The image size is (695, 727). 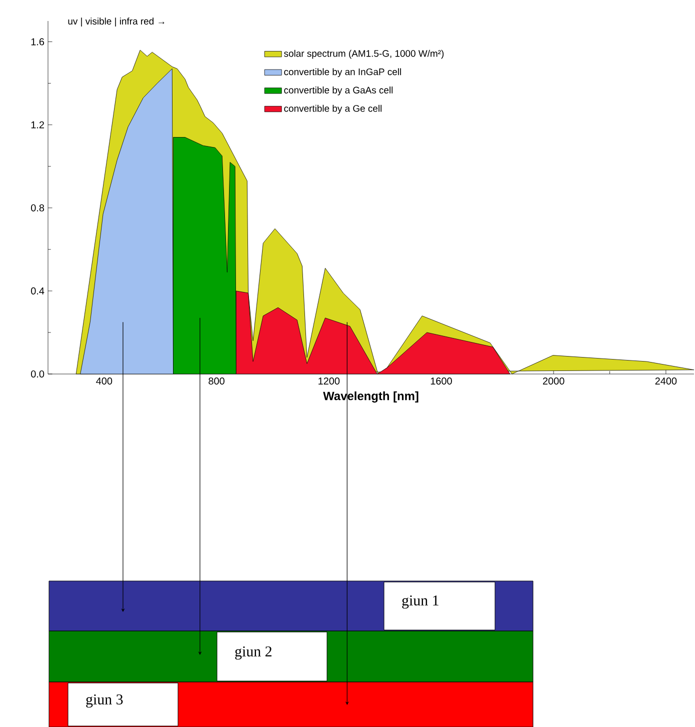 I want to click on x-tick-label: 1600, so click(x=441, y=381).